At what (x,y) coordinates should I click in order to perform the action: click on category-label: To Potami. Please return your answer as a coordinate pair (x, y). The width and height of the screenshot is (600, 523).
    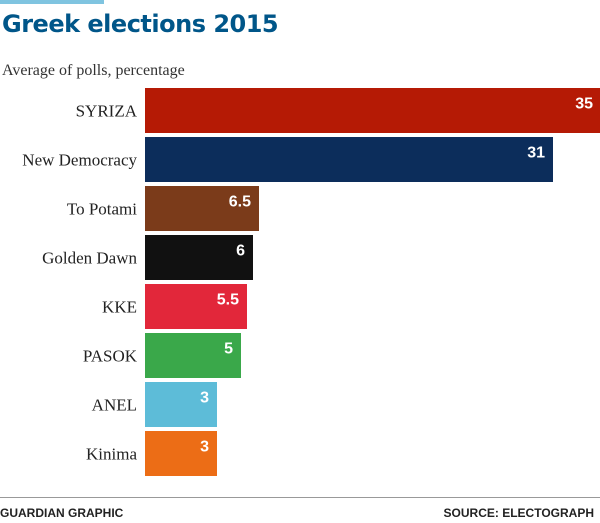
    Looking at the image, I should click on (102, 209).